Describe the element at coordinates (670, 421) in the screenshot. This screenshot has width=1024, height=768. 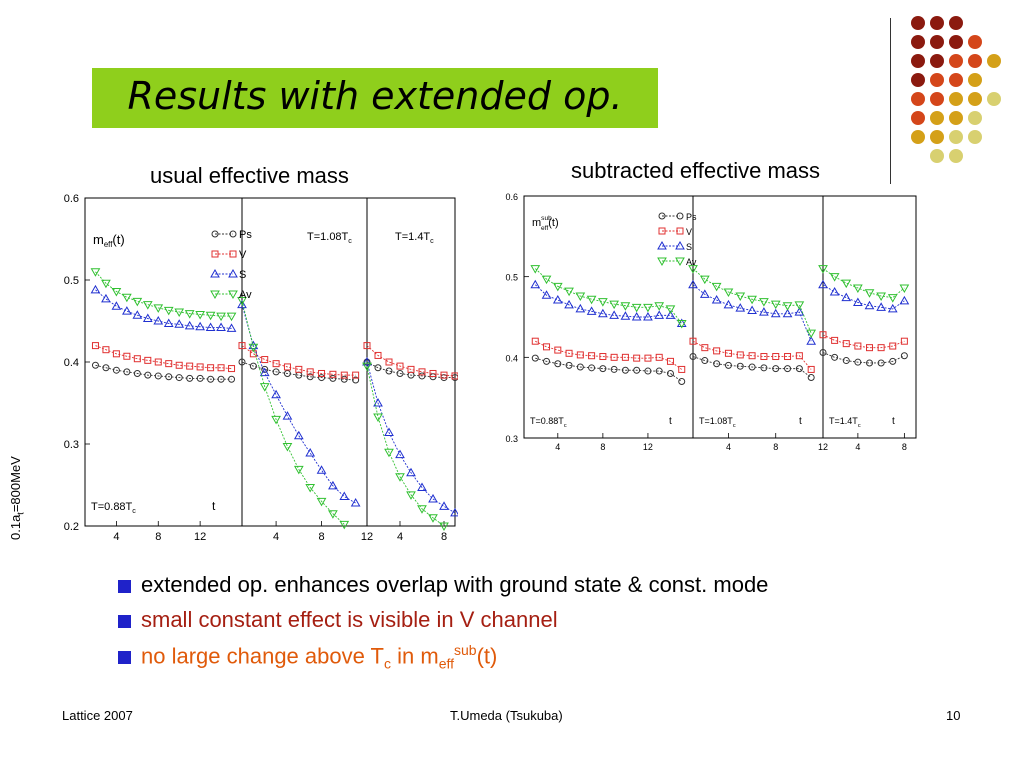
I see `panel-t-label: t` at that location.